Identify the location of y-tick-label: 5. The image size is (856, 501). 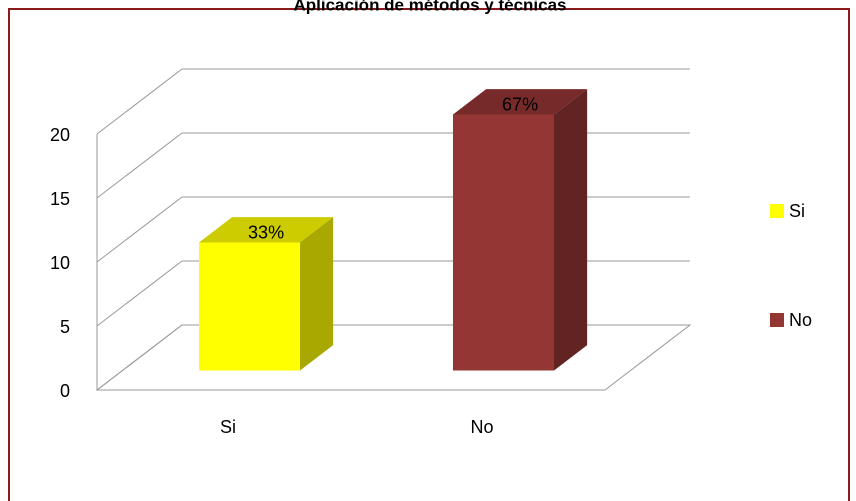
(65, 327).